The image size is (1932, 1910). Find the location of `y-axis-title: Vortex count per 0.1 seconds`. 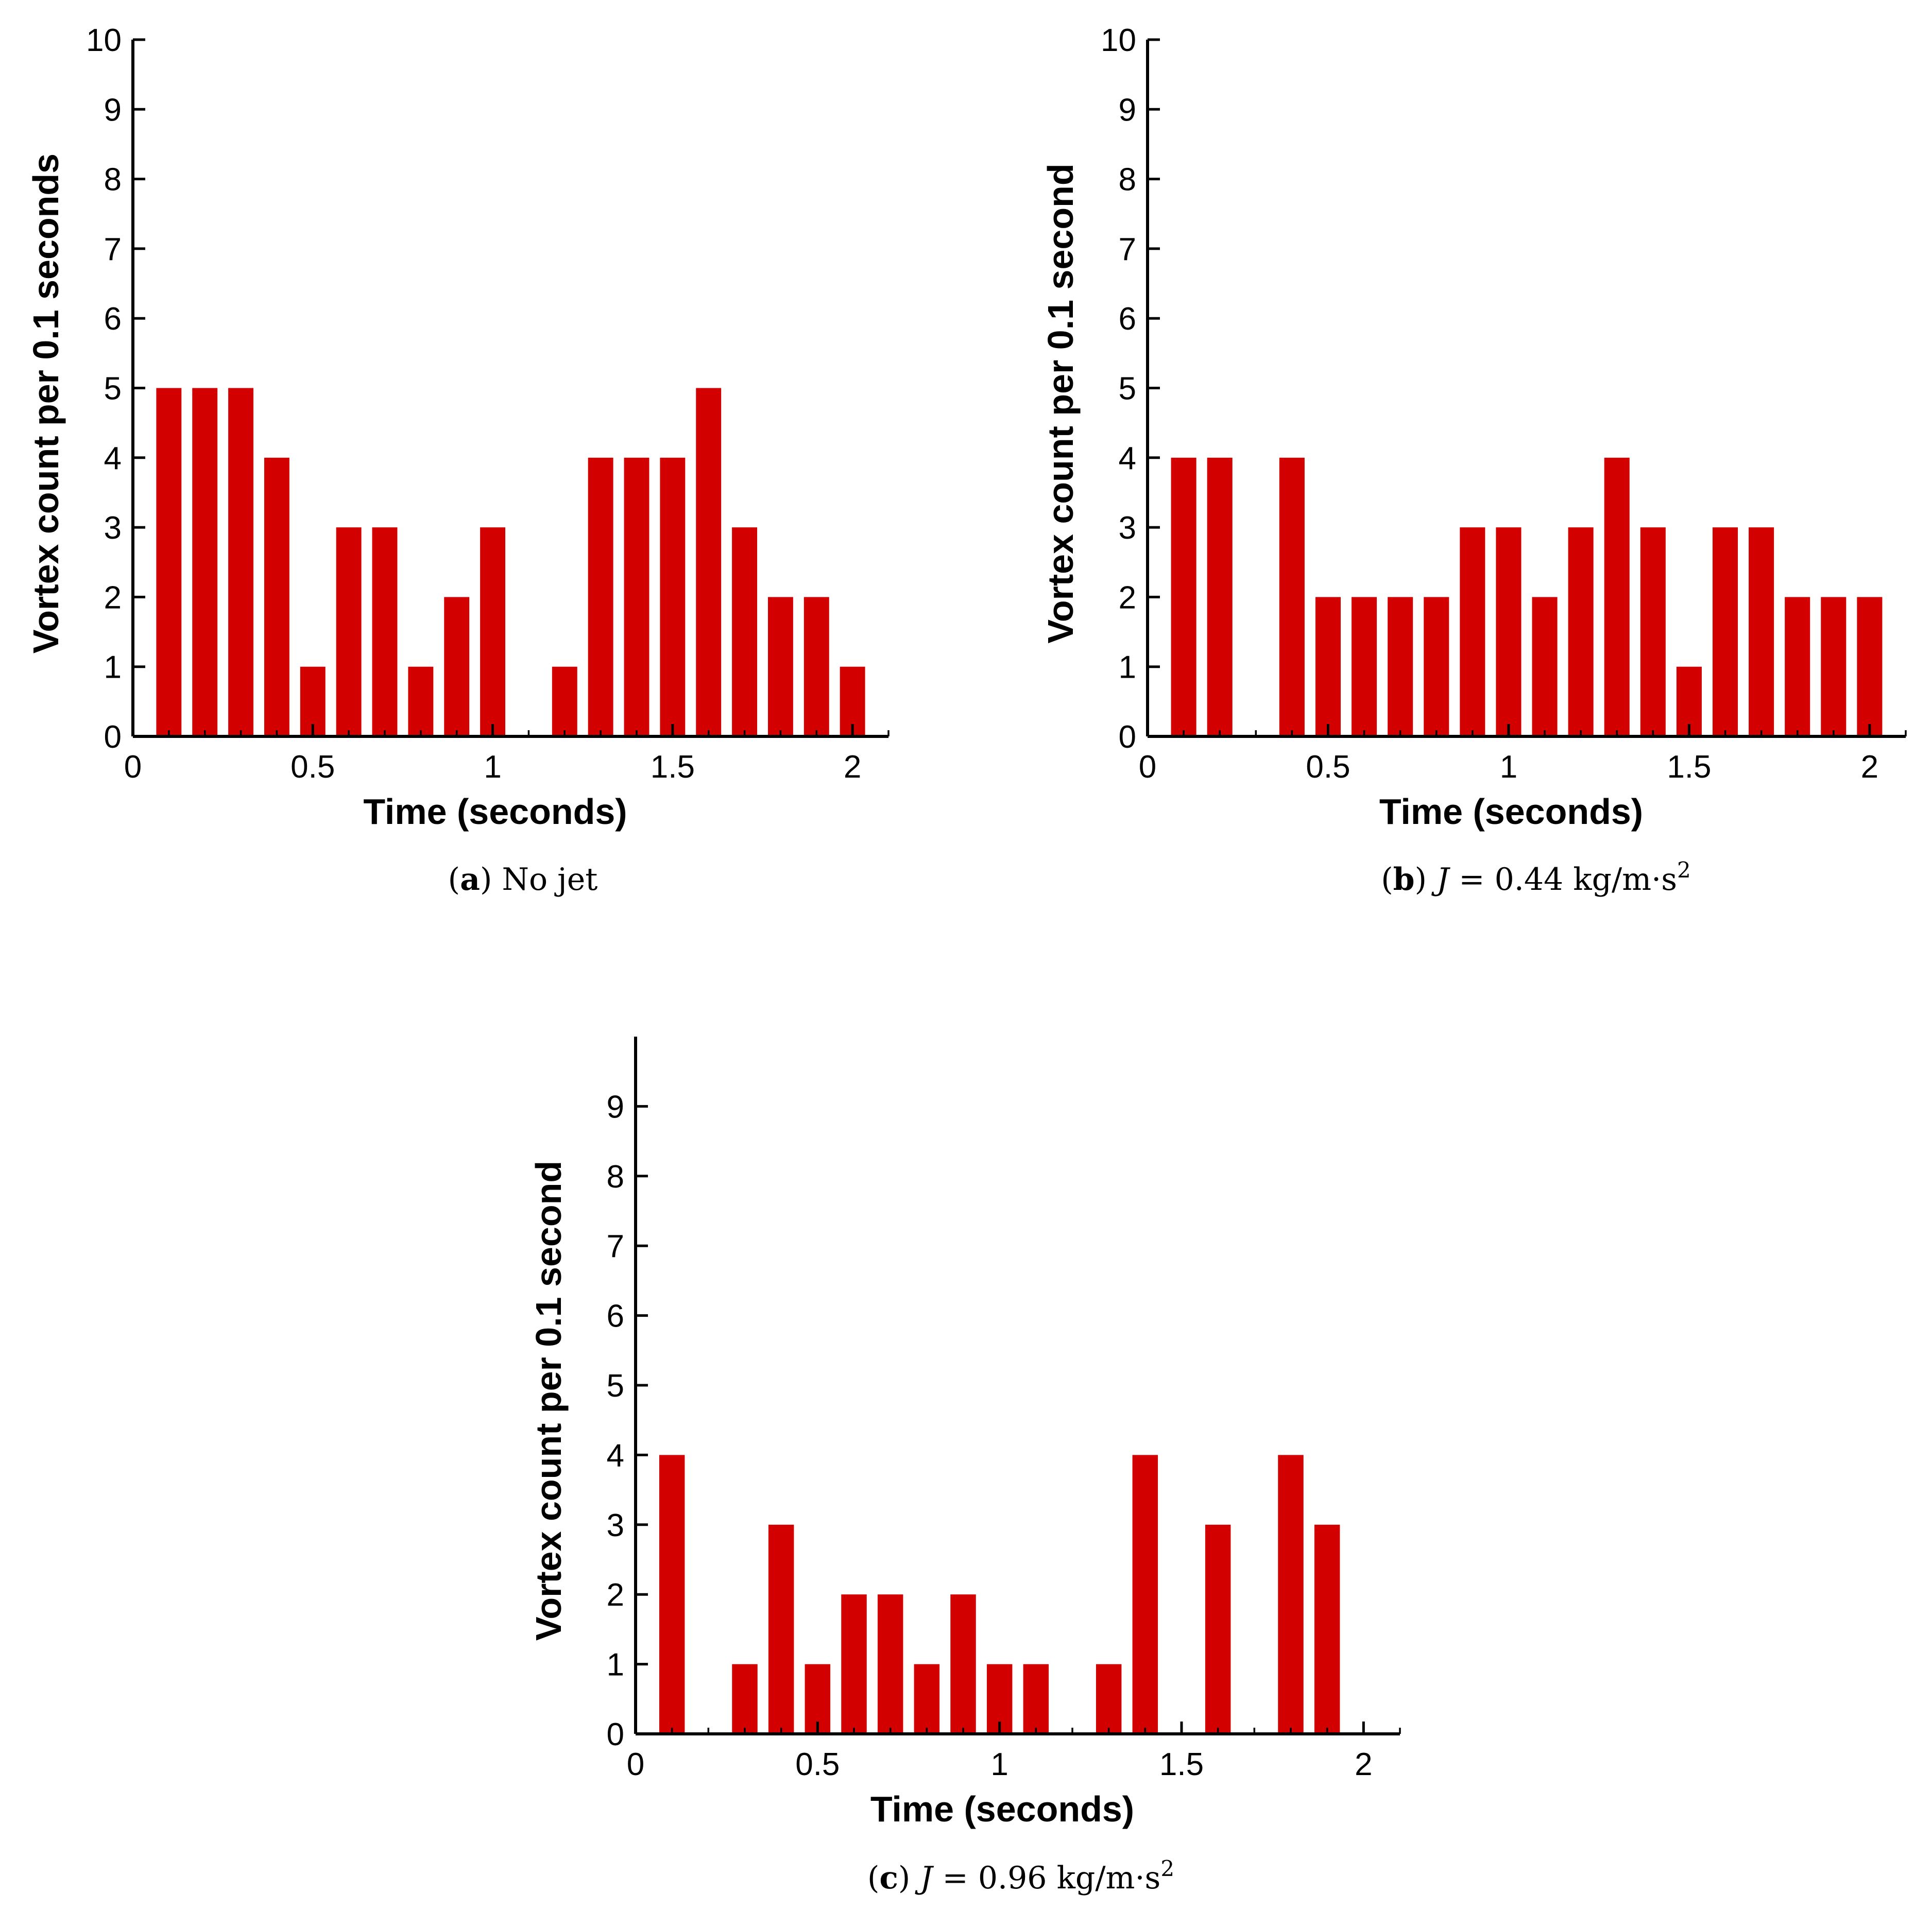

y-axis-title: Vortex count per 0.1 seconds is located at coordinates (46, 403).